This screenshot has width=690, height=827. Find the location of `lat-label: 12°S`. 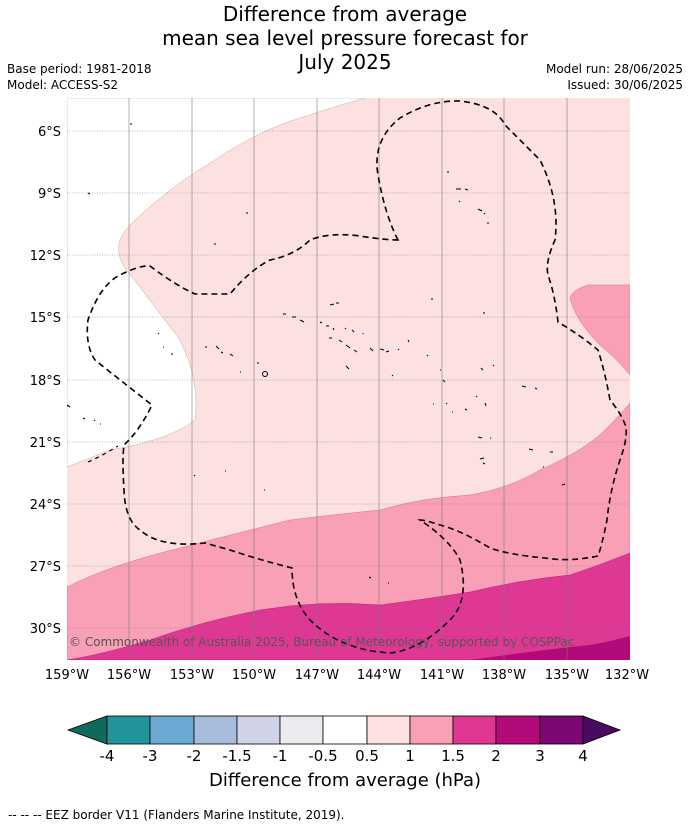

lat-label: 12°S is located at coordinates (45, 256).